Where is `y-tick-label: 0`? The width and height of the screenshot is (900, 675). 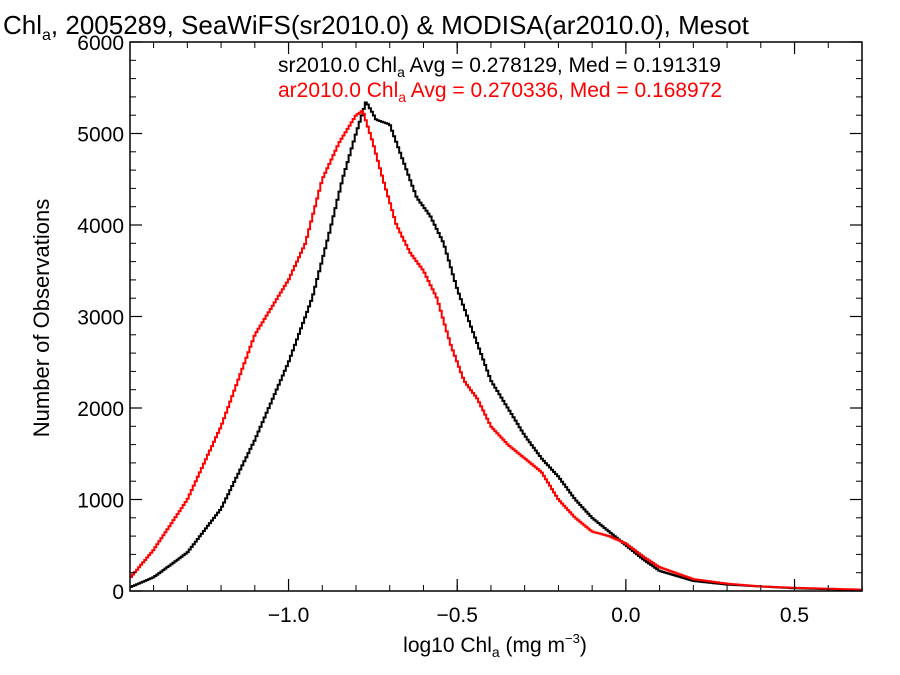
y-tick-label: 0 is located at coordinates (118, 592).